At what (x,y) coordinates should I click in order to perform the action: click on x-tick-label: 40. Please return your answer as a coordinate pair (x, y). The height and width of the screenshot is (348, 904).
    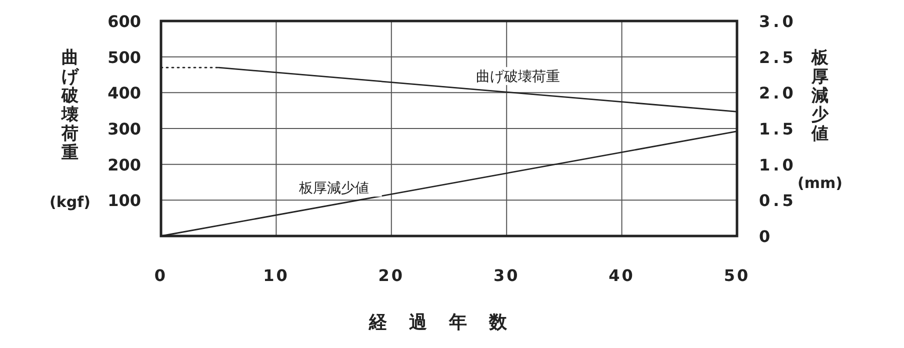
    Looking at the image, I should click on (621, 275).